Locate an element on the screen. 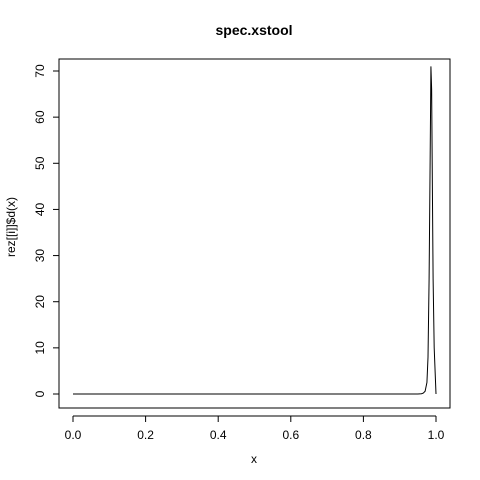  x-tick-label: 0.0 is located at coordinates (73, 435).